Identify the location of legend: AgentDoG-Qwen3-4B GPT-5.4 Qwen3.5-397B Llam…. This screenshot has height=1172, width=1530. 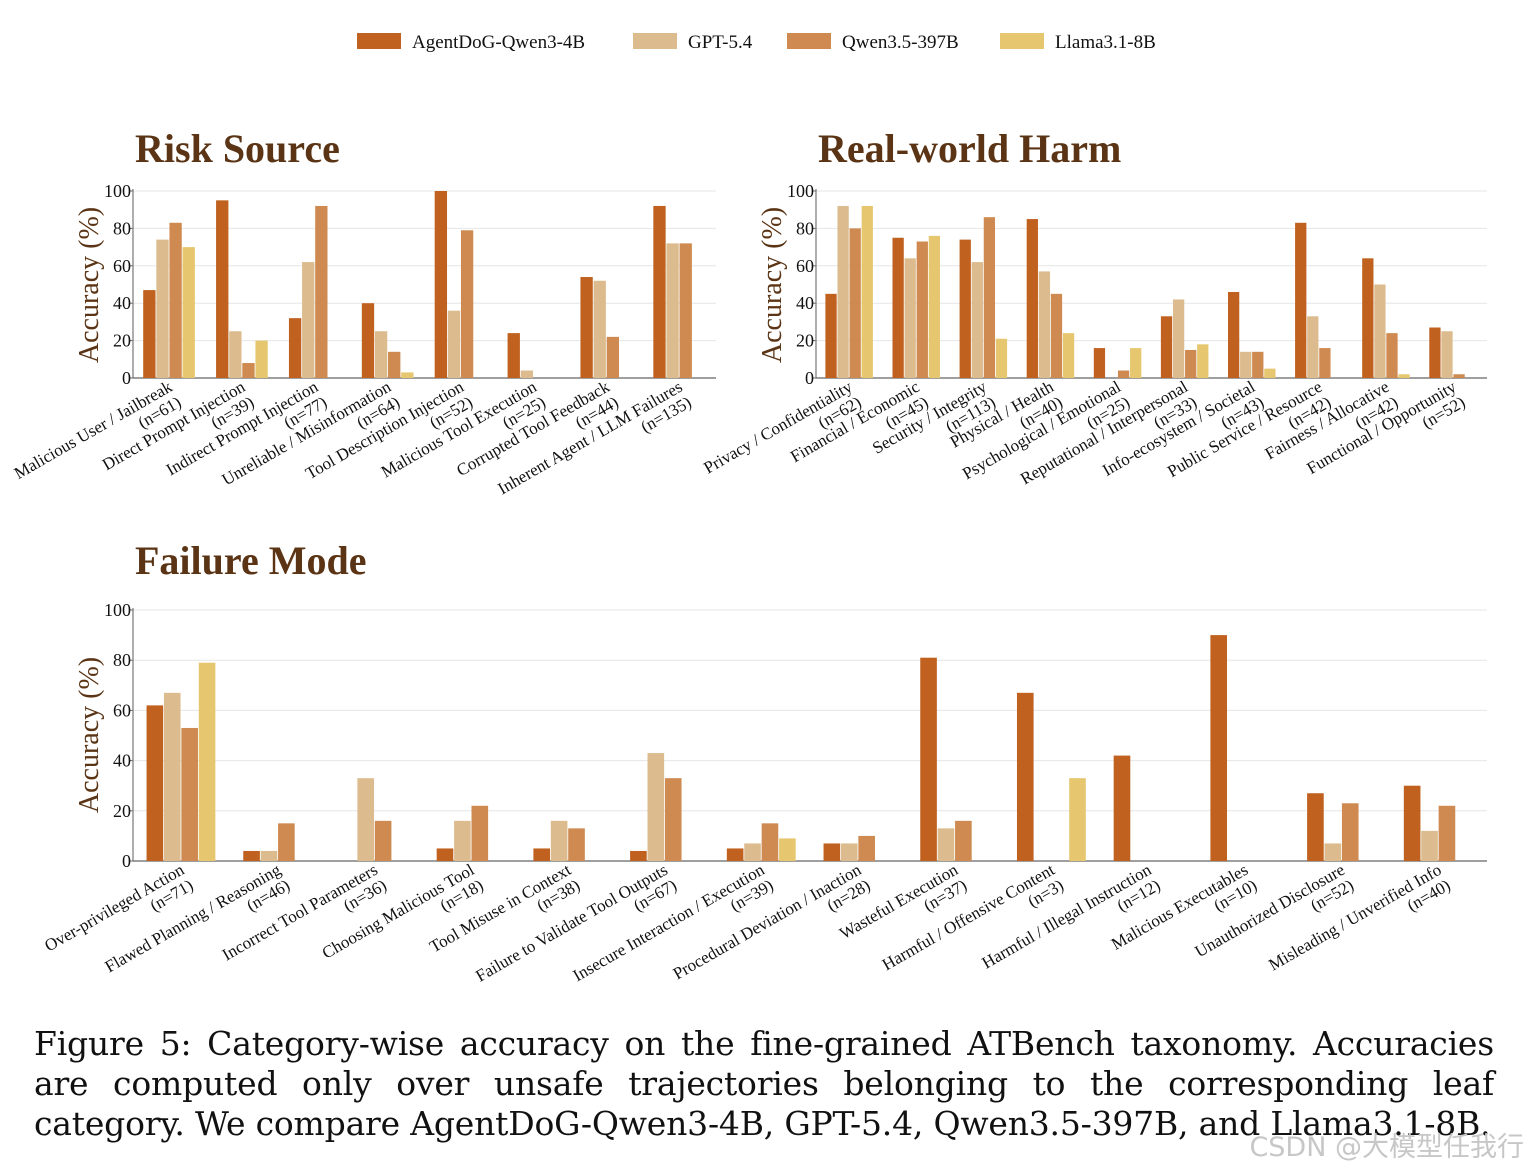
(756, 42).